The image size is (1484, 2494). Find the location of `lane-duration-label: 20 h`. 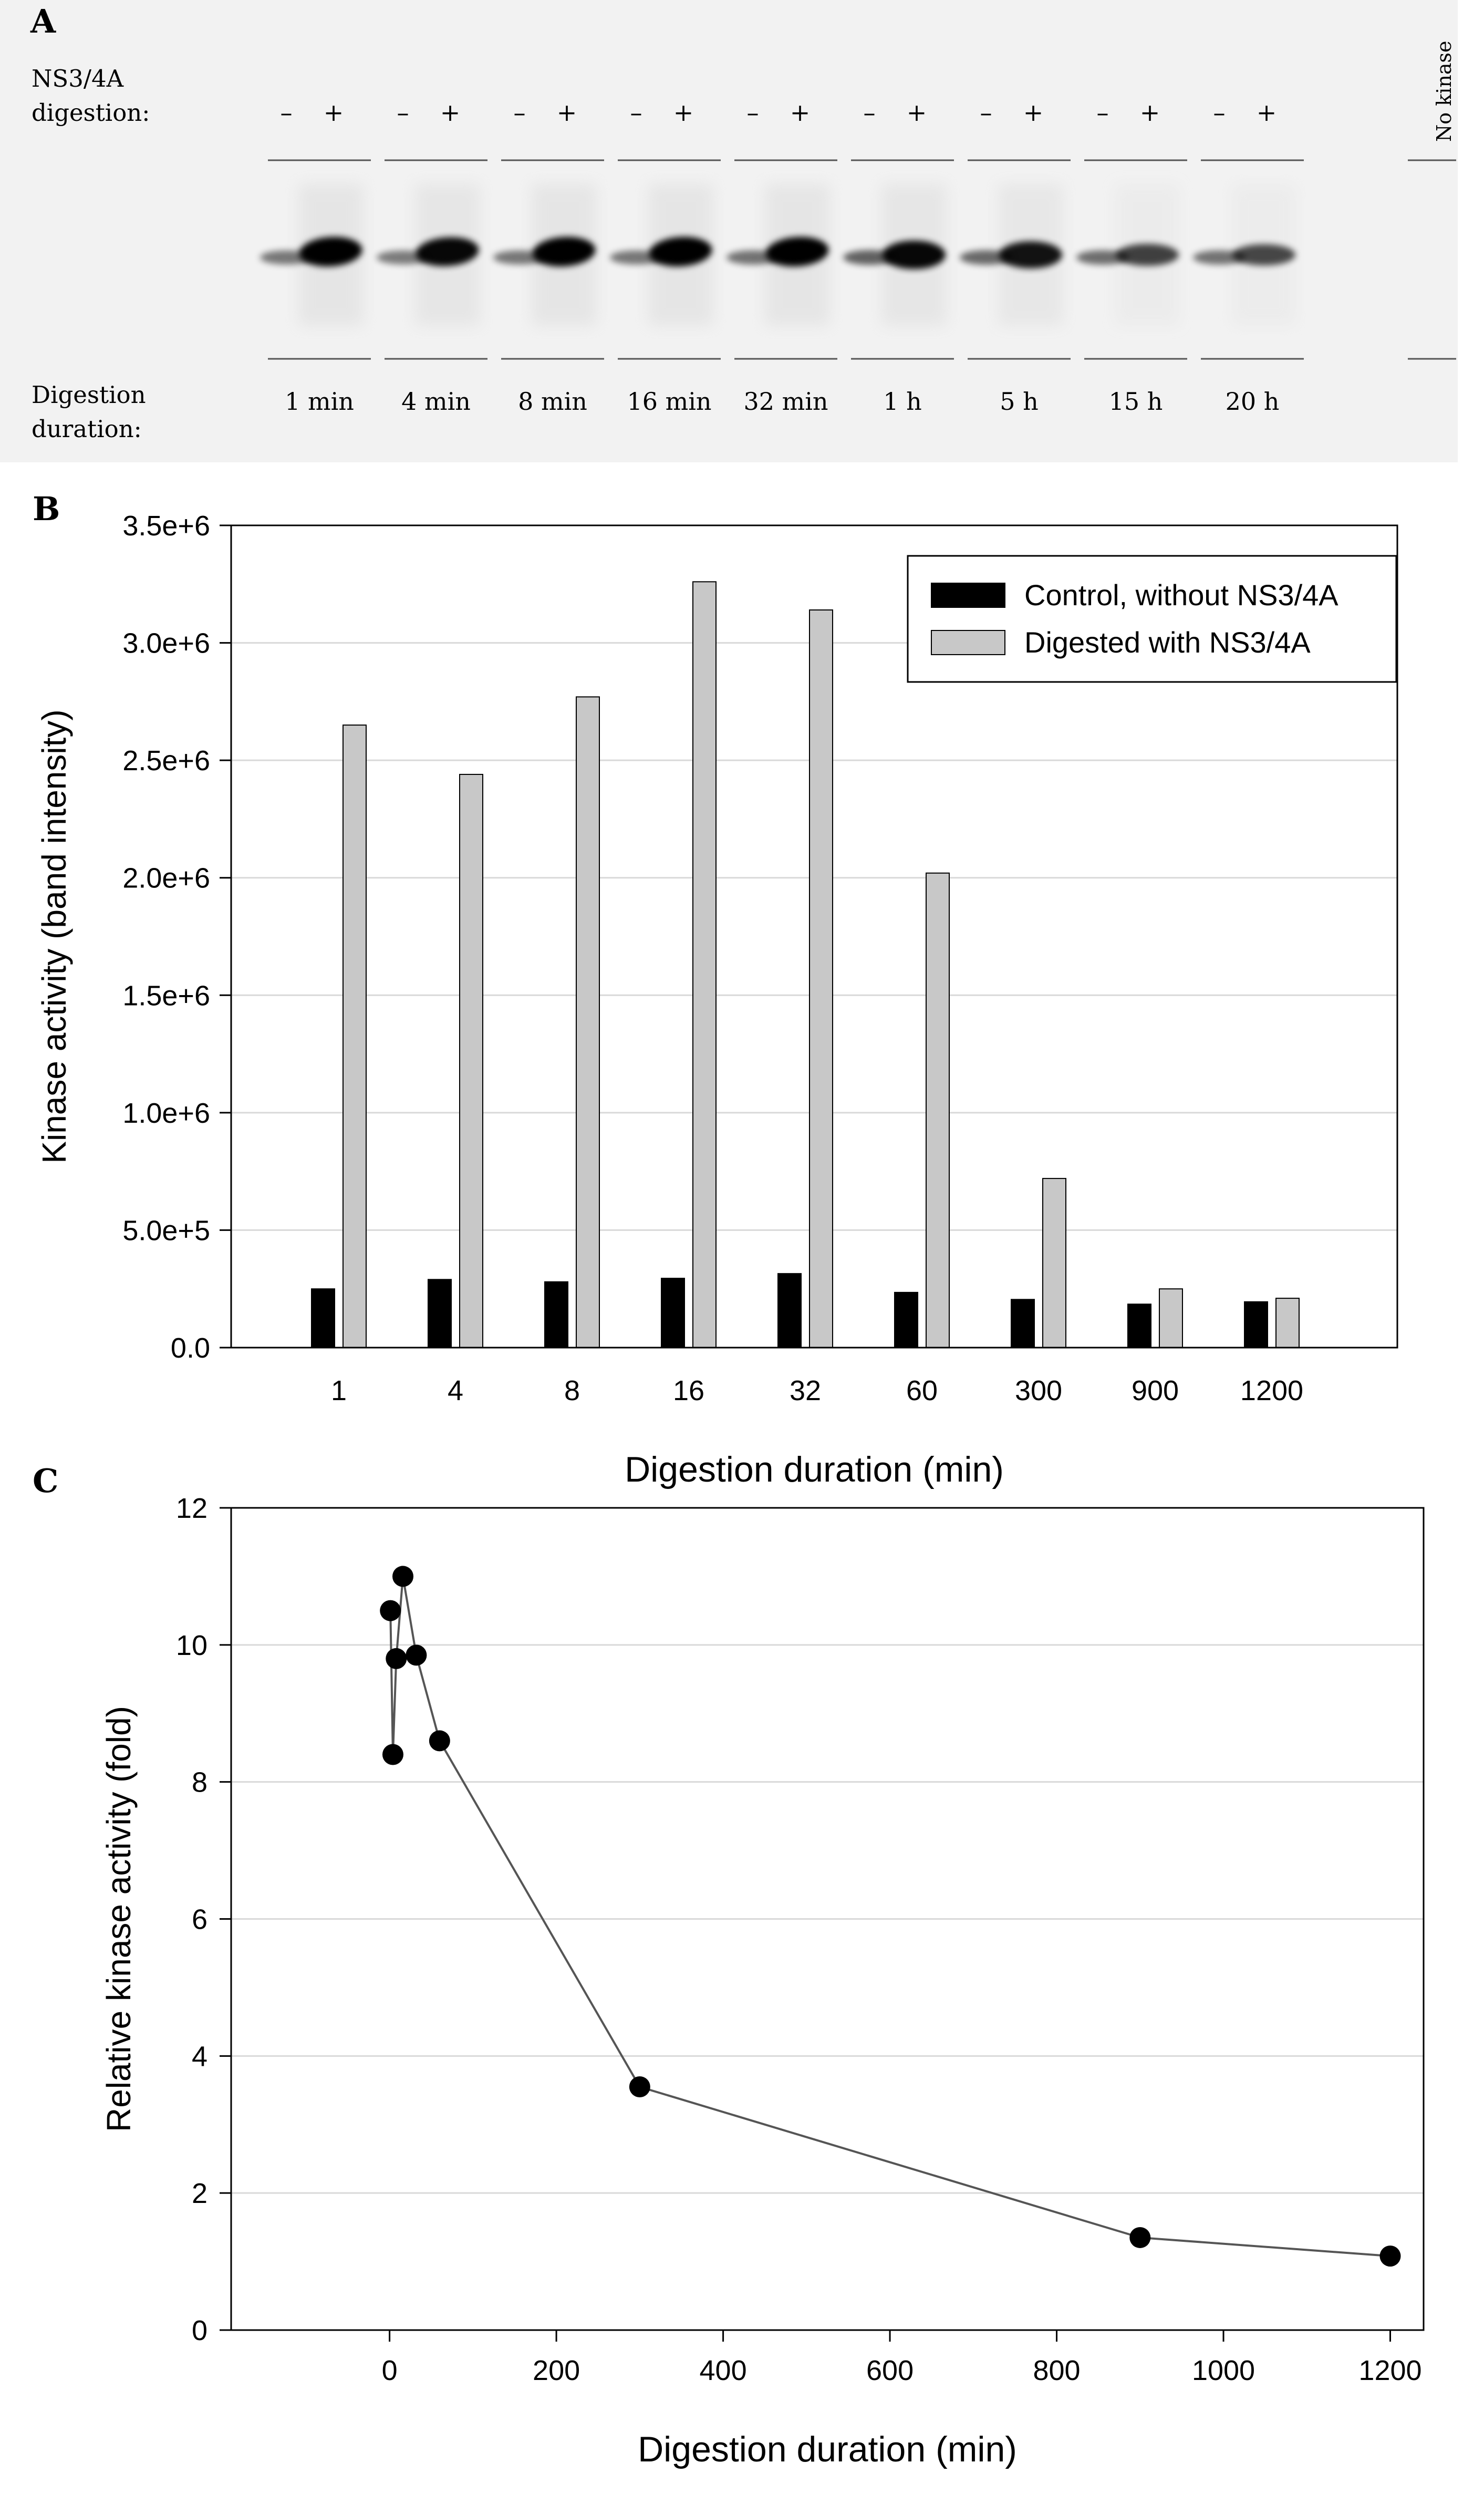

lane-duration-label: 20 h is located at coordinates (1253, 401).